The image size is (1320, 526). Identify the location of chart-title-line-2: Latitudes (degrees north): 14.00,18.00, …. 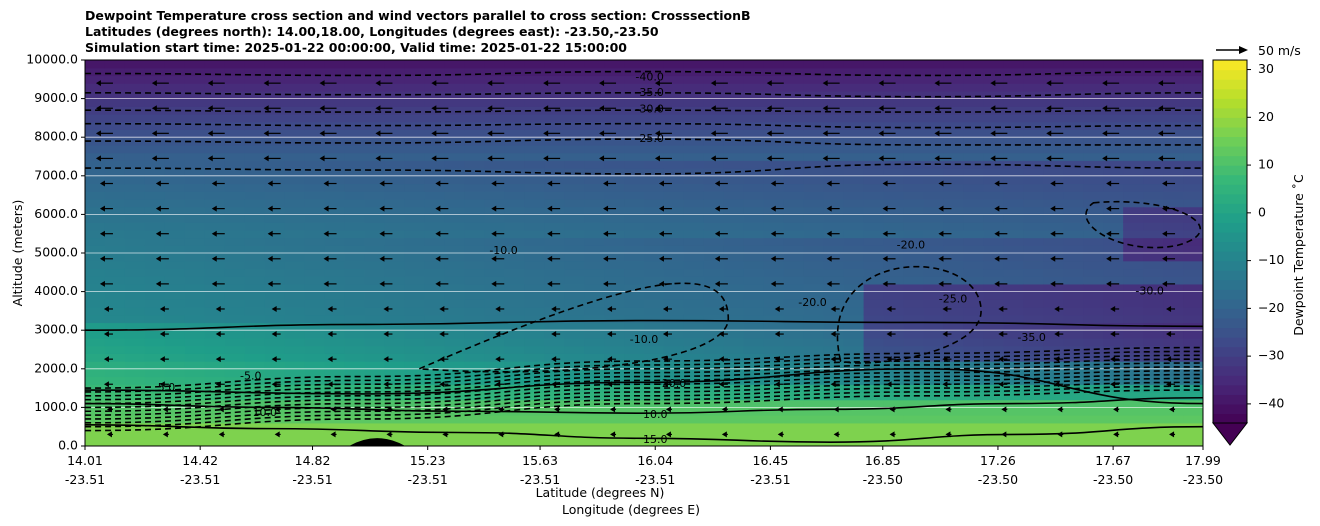
(372, 31).